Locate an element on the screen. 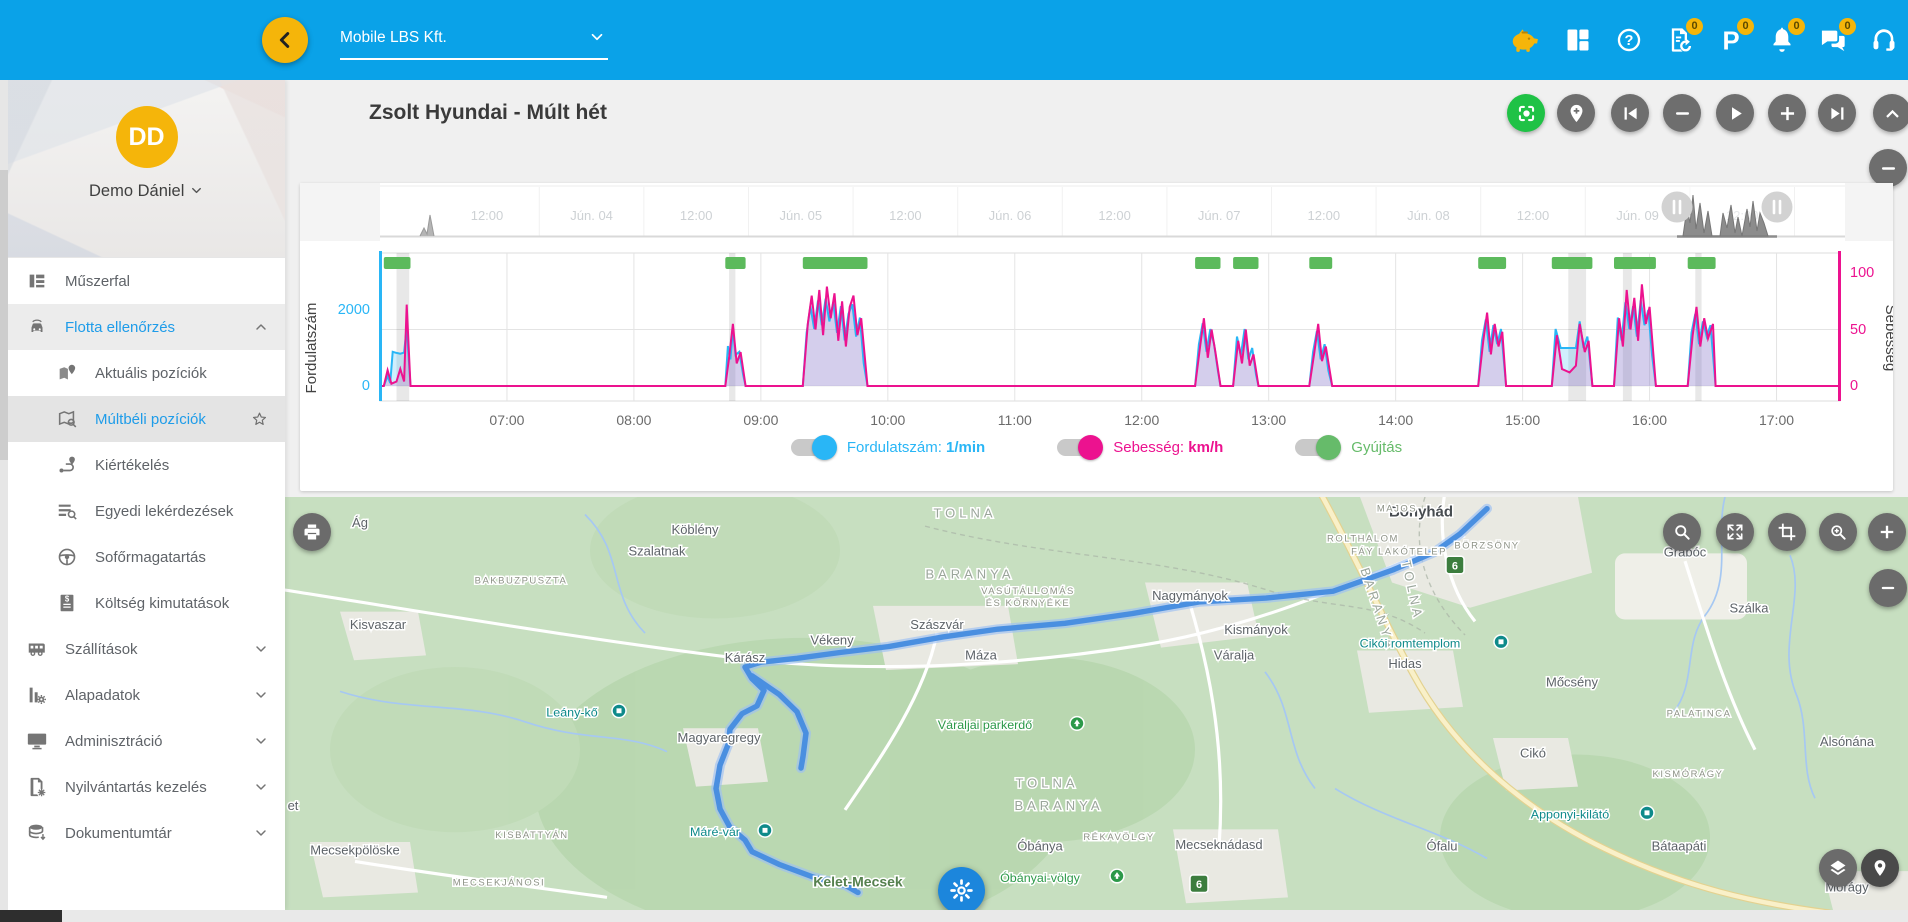 The width and height of the screenshot is (1908, 922). piggy-bank-button is located at coordinates (1525, 40).